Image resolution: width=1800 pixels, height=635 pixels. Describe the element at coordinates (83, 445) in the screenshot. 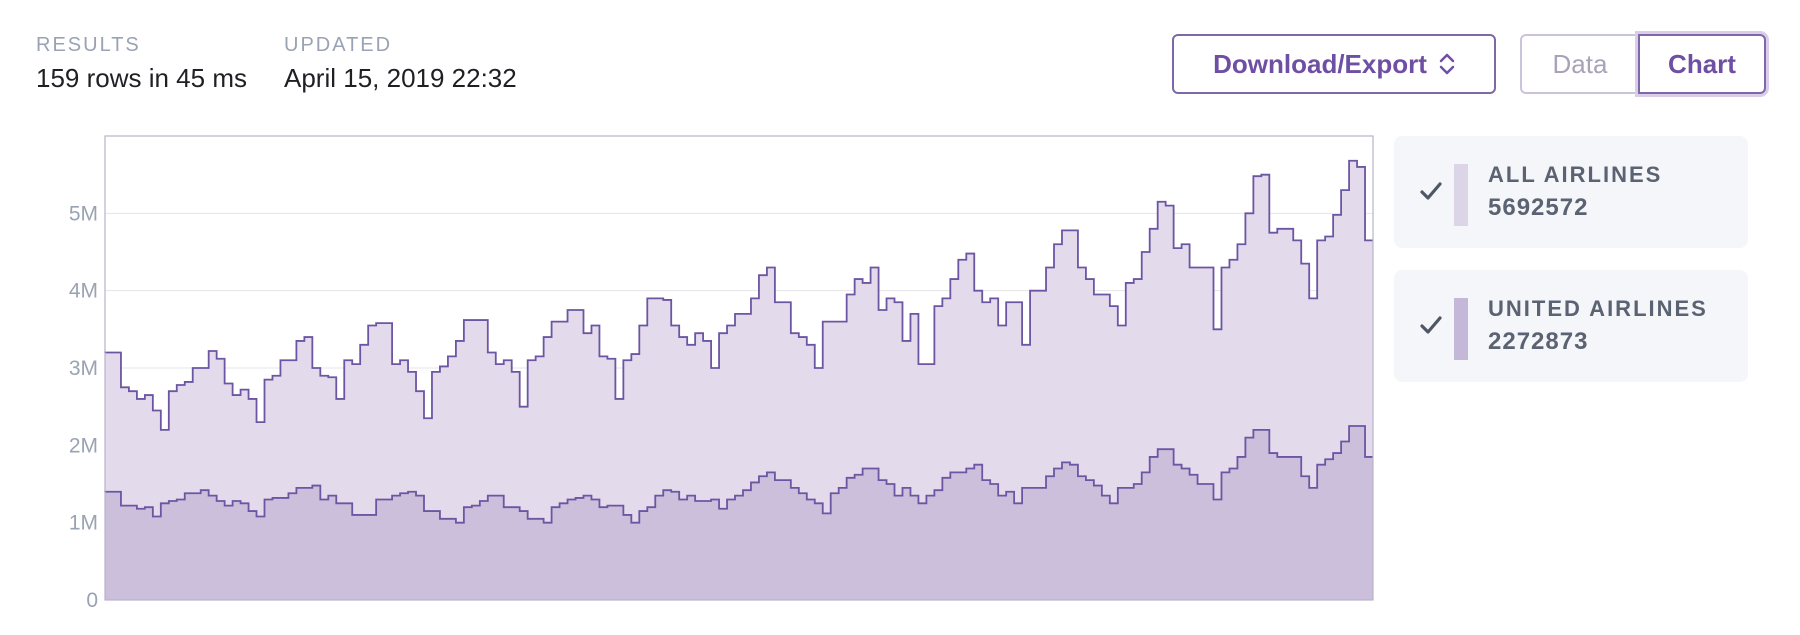

I see `y-tick-label: 2M` at that location.